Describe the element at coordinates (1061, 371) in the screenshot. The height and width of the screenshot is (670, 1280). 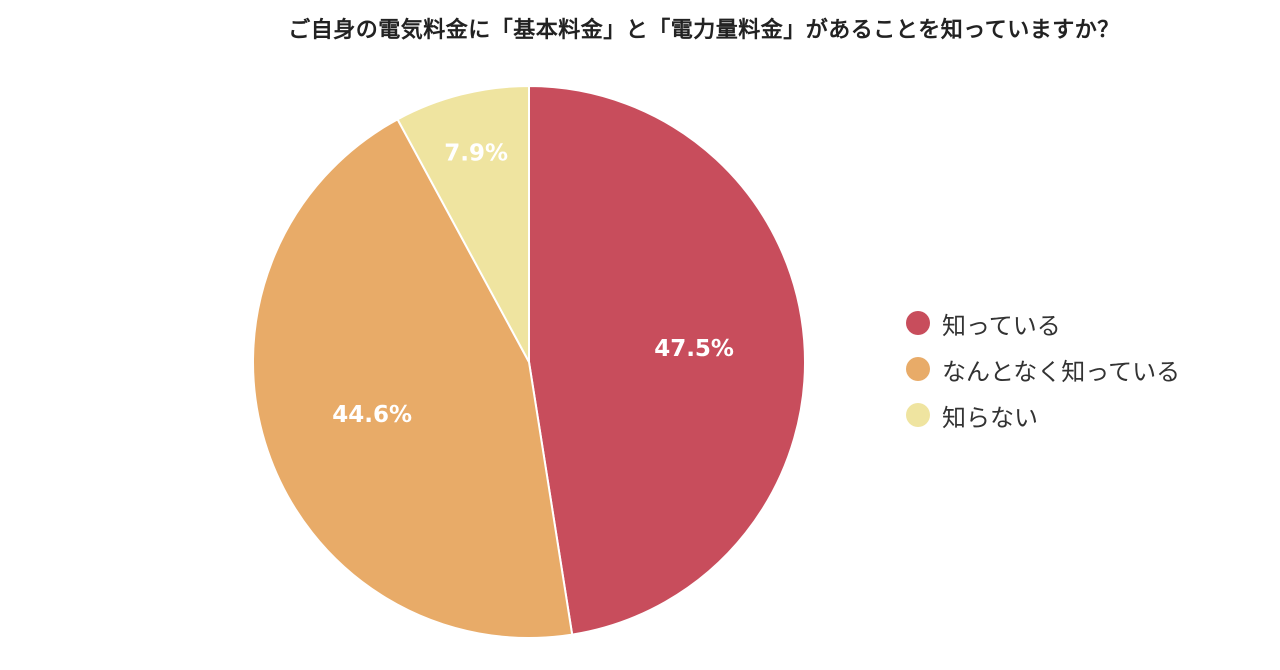
I see `legend-label-1: なんとなく知っている` at that location.